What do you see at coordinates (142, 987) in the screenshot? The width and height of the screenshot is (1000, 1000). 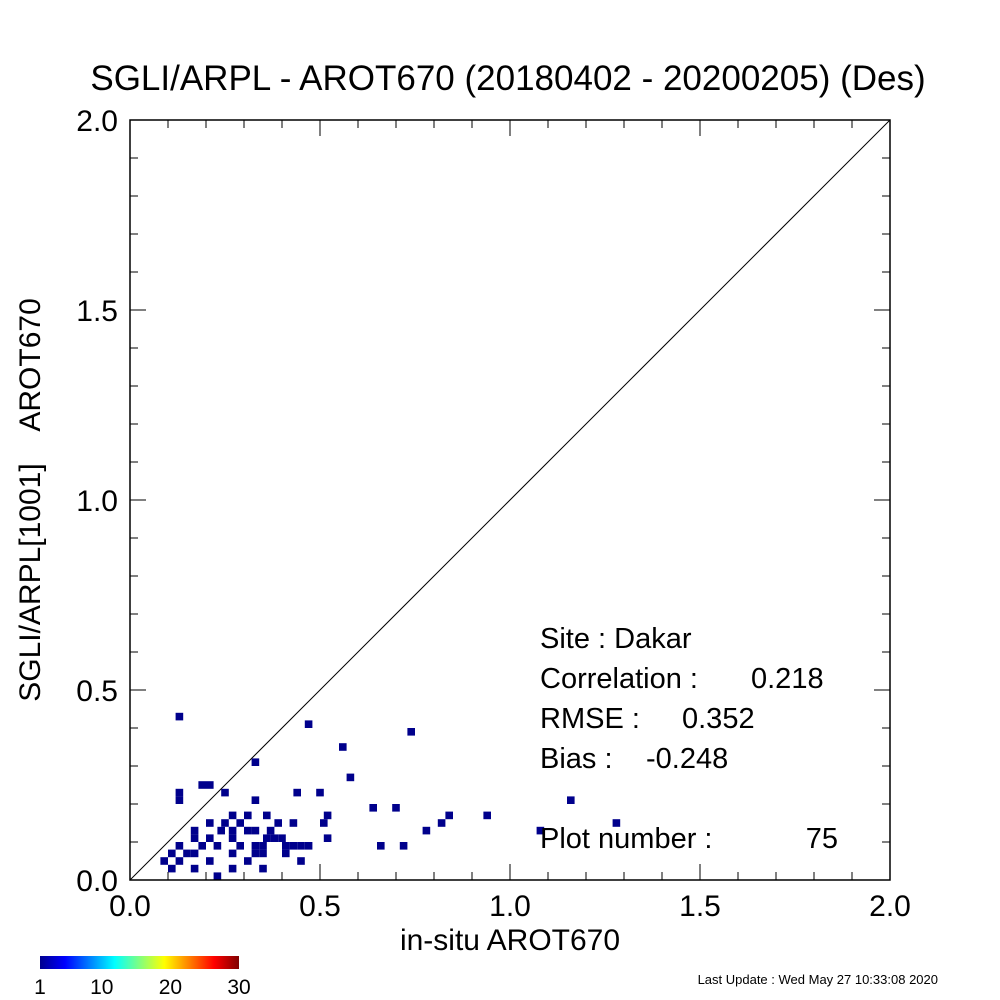 I see `colorbar-tick-labels: 1 10 20 30` at bounding box center [142, 987].